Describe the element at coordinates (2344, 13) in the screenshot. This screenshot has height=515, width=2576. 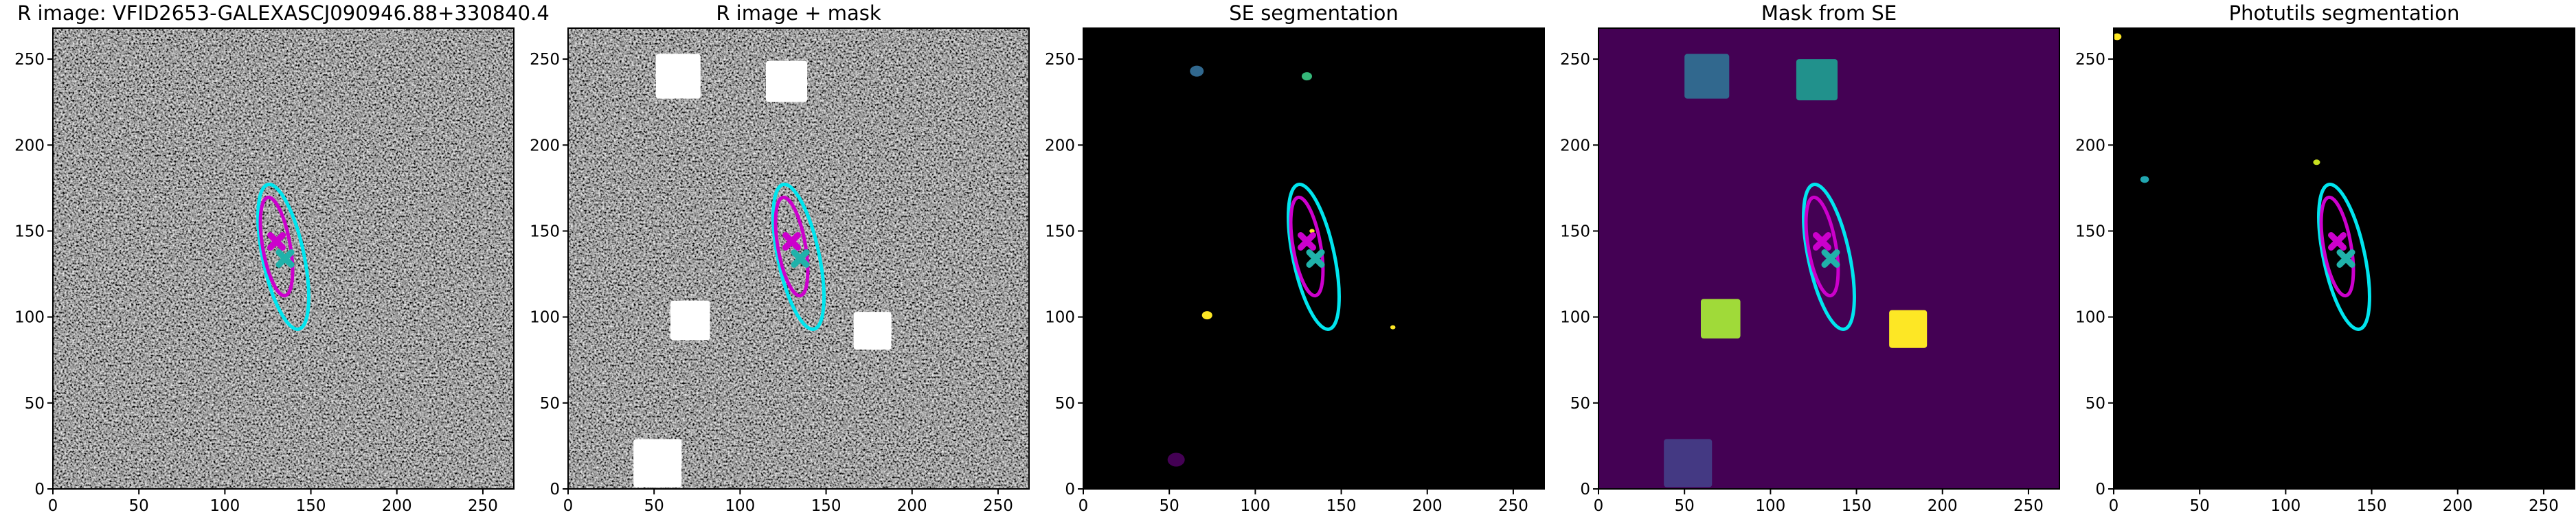
I see `panel-title: Photutils segmentation` at that location.